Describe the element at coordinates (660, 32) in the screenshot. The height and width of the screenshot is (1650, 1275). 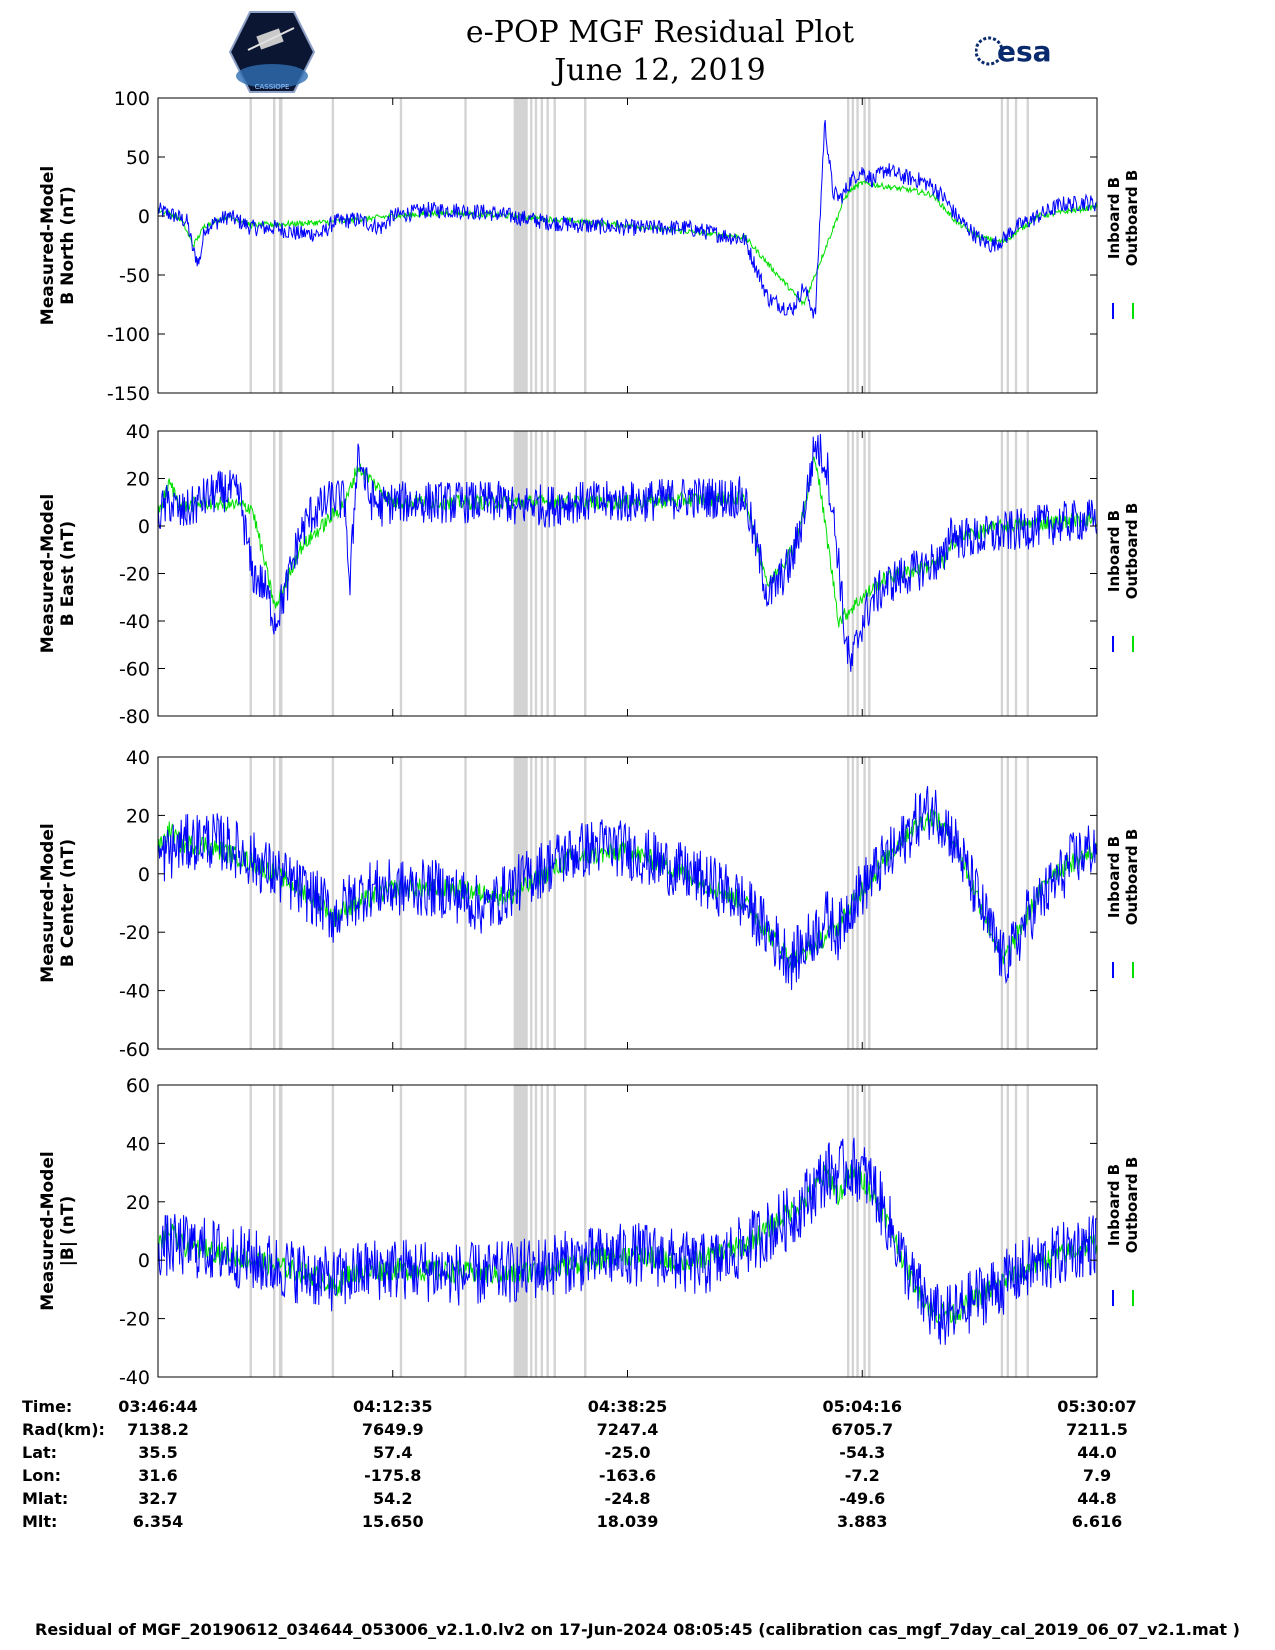
I see `title-line-1: e-POP MGF Residual Plot` at that location.